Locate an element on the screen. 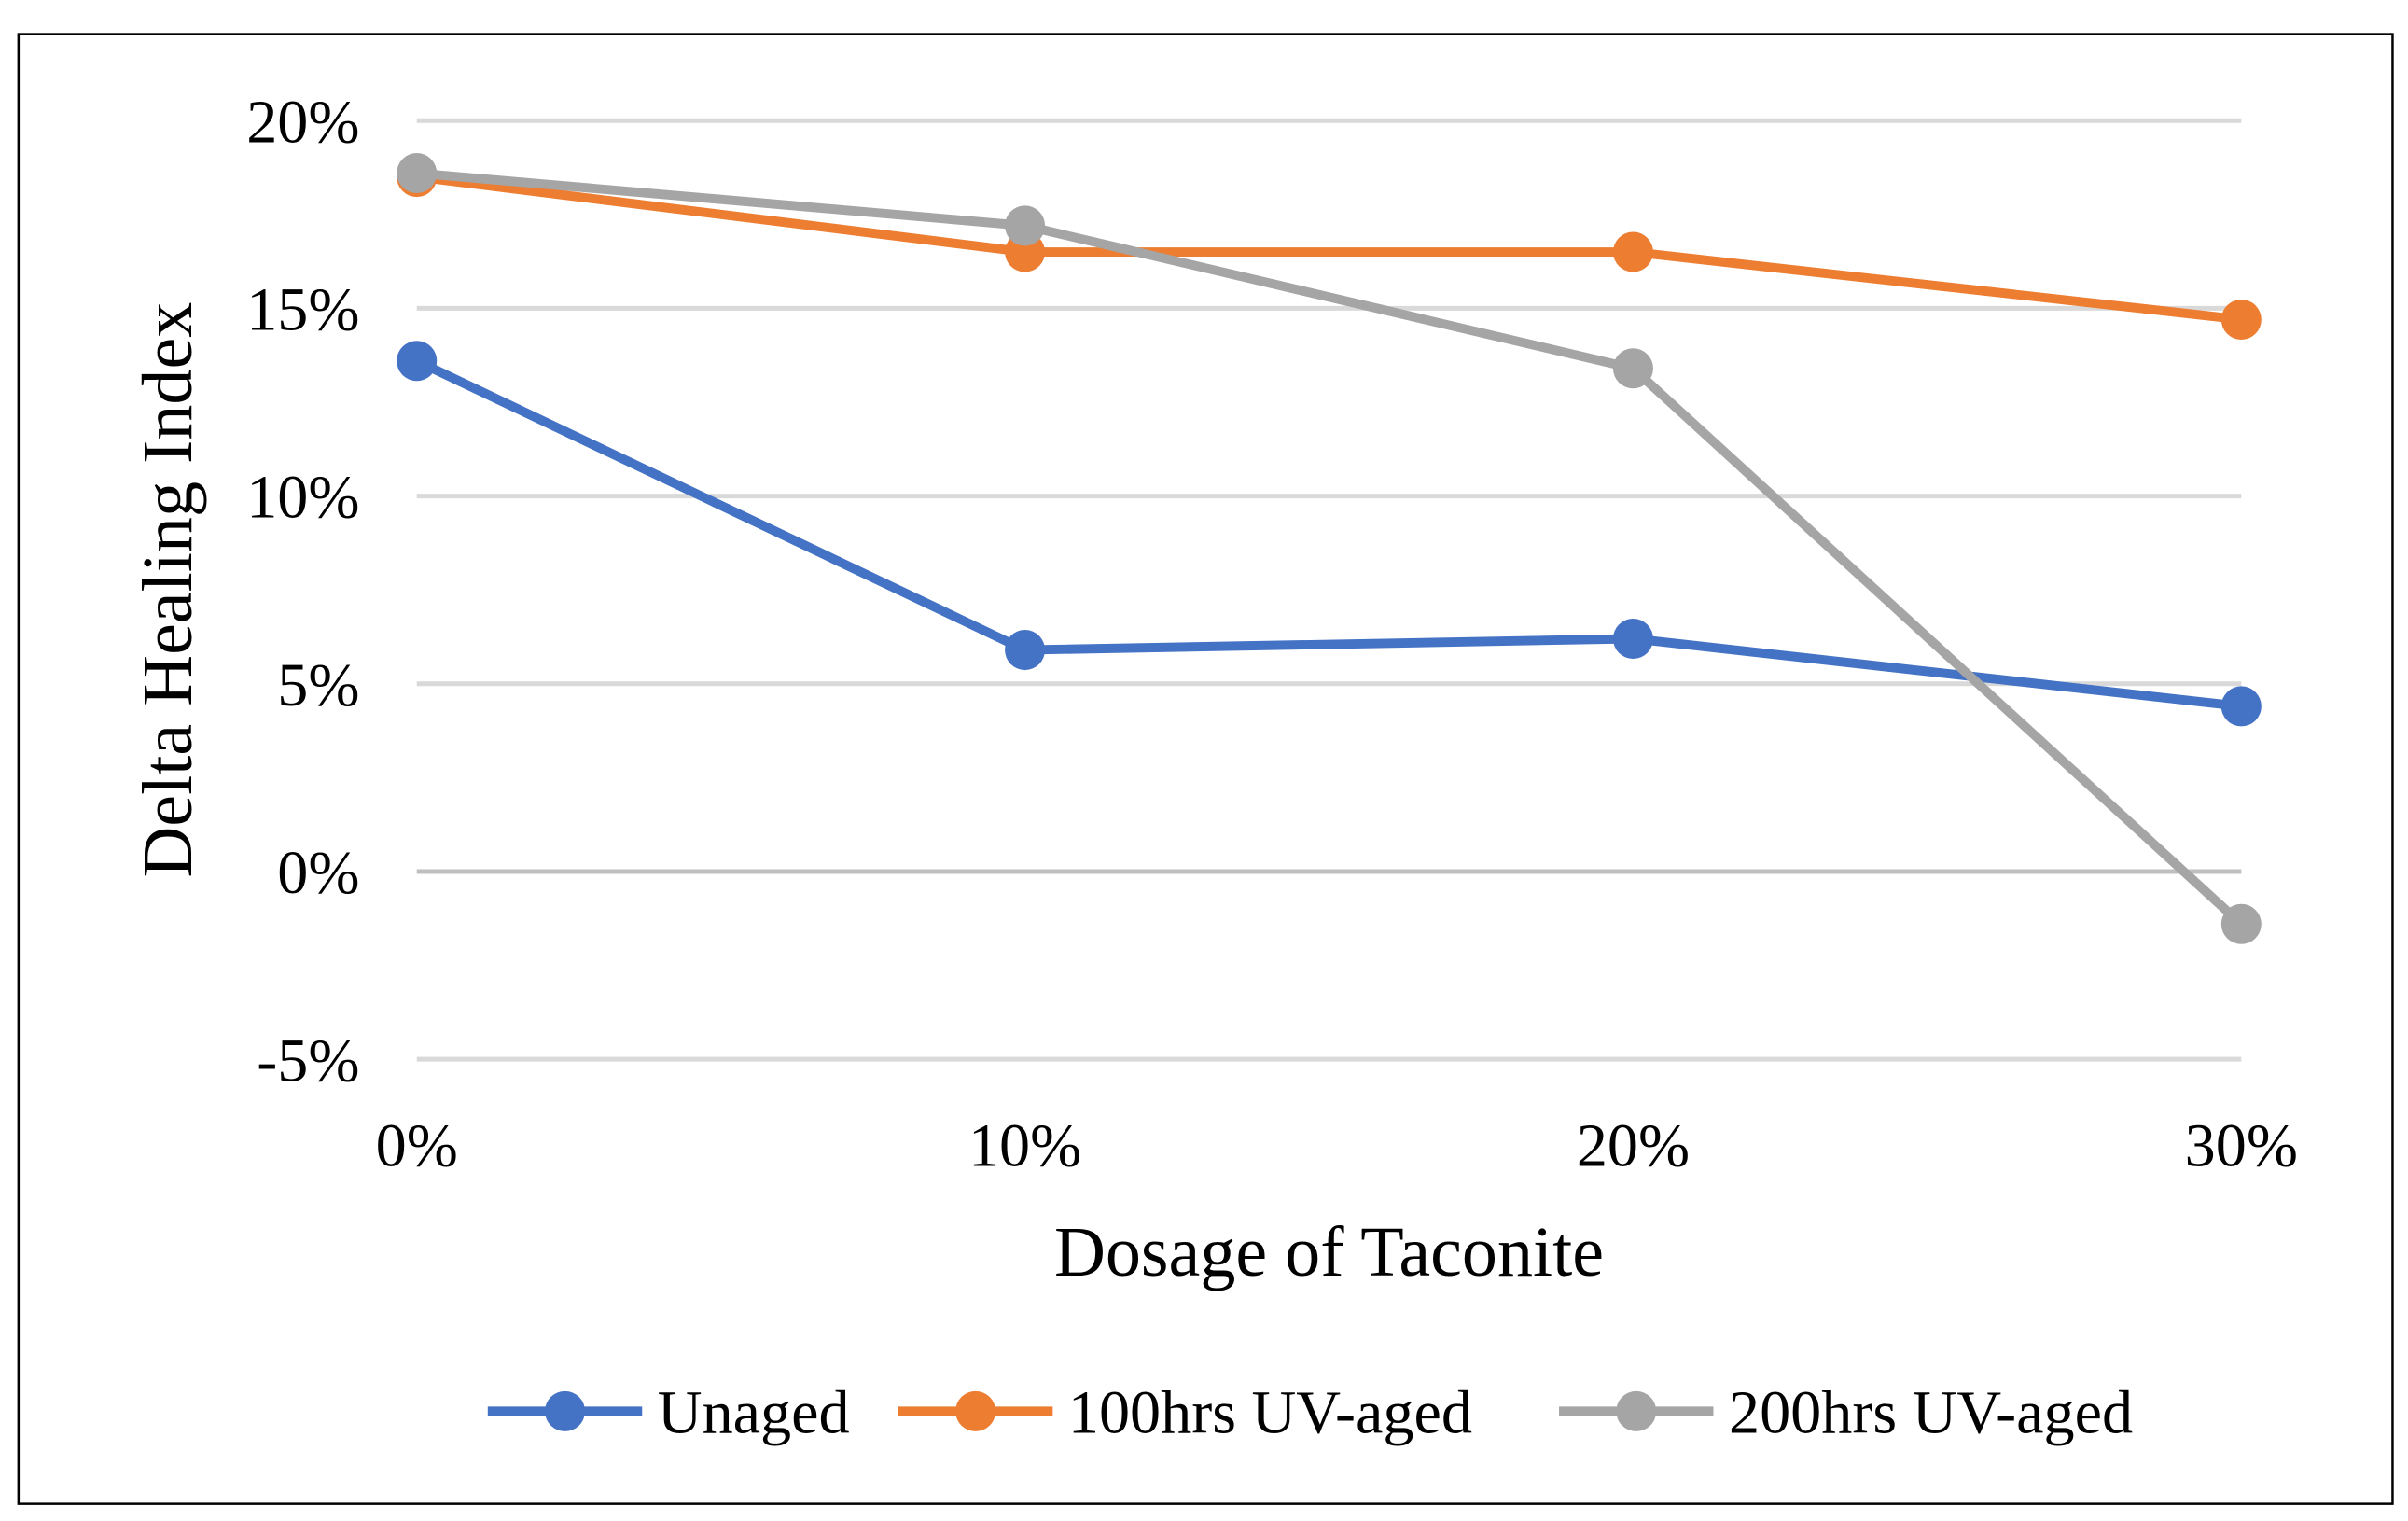 This screenshot has height=1521, width=2408. legend-label: Unaged is located at coordinates (754, 1413).